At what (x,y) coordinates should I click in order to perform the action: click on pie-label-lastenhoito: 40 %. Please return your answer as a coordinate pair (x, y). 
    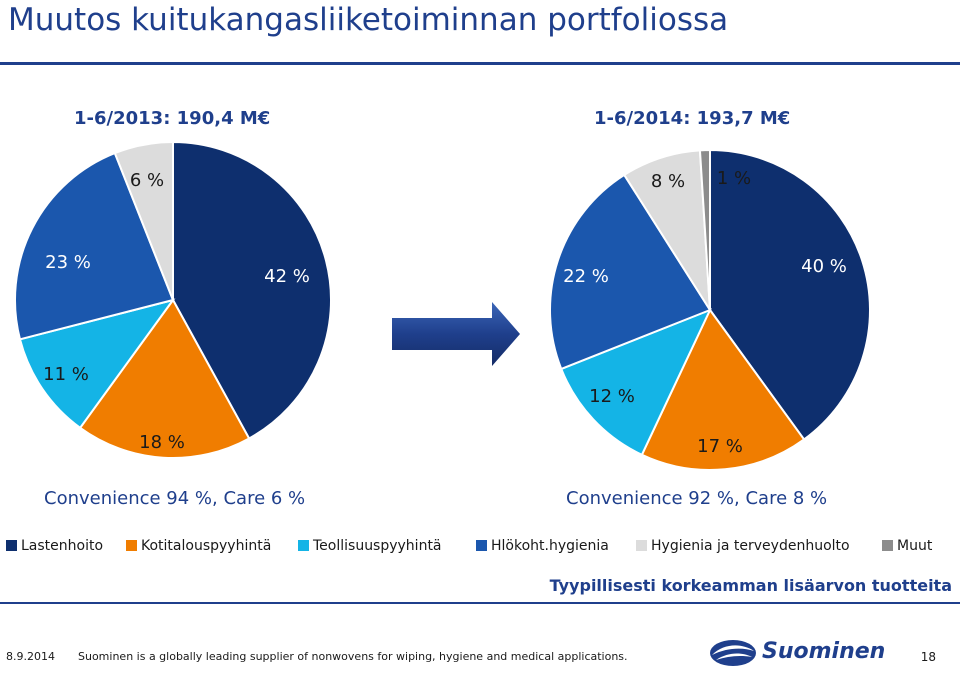
    Looking at the image, I should click on (824, 266).